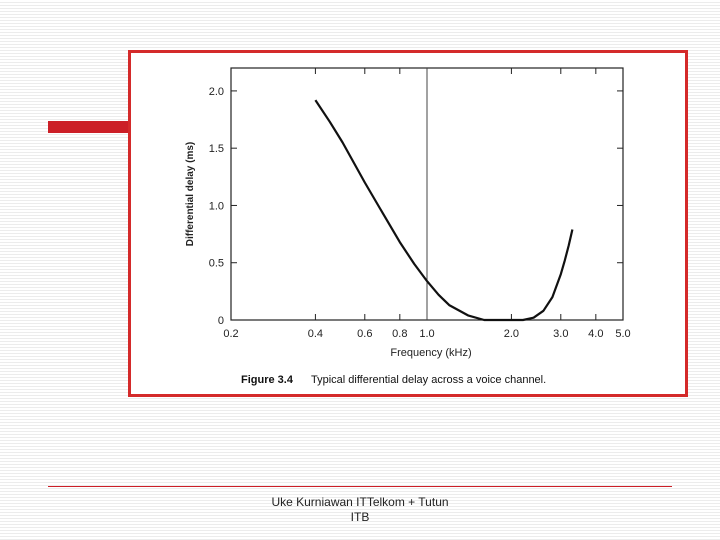 This screenshot has width=720, height=540. Describe the element at coordinates (430, 353) in the screenshot. I see `x-axis-label: Frequency (kHz)` at that location.